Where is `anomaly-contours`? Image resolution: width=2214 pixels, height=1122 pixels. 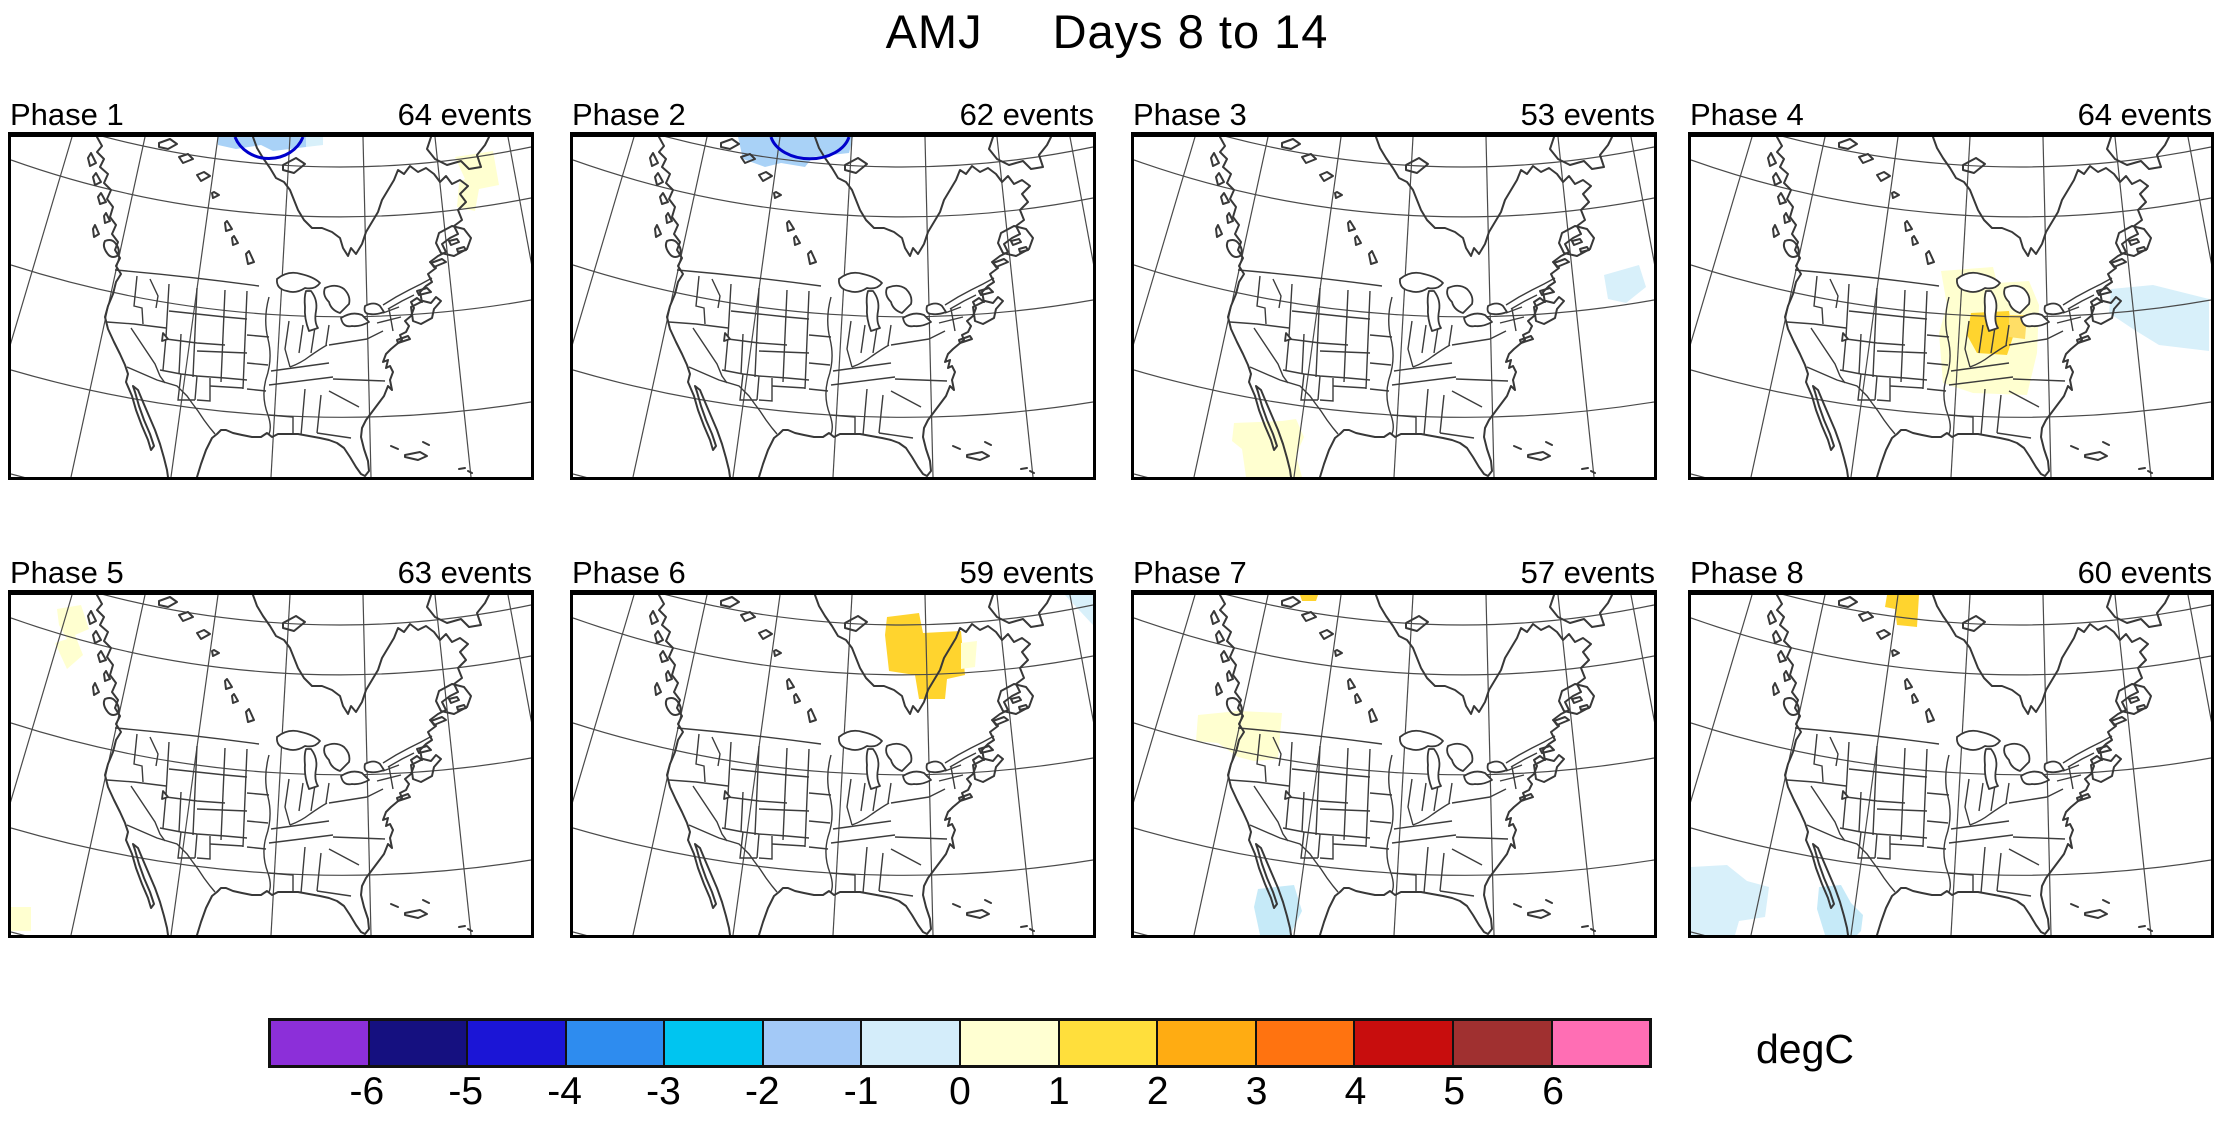 anomaly-contours is located at coordinates (810, 149).